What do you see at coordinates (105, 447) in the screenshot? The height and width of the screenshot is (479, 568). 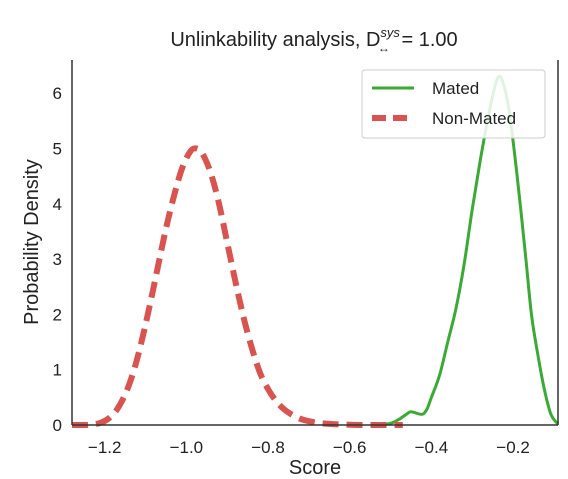 I see `x-tick-label: −1.2` at bounding box center [105, 447].